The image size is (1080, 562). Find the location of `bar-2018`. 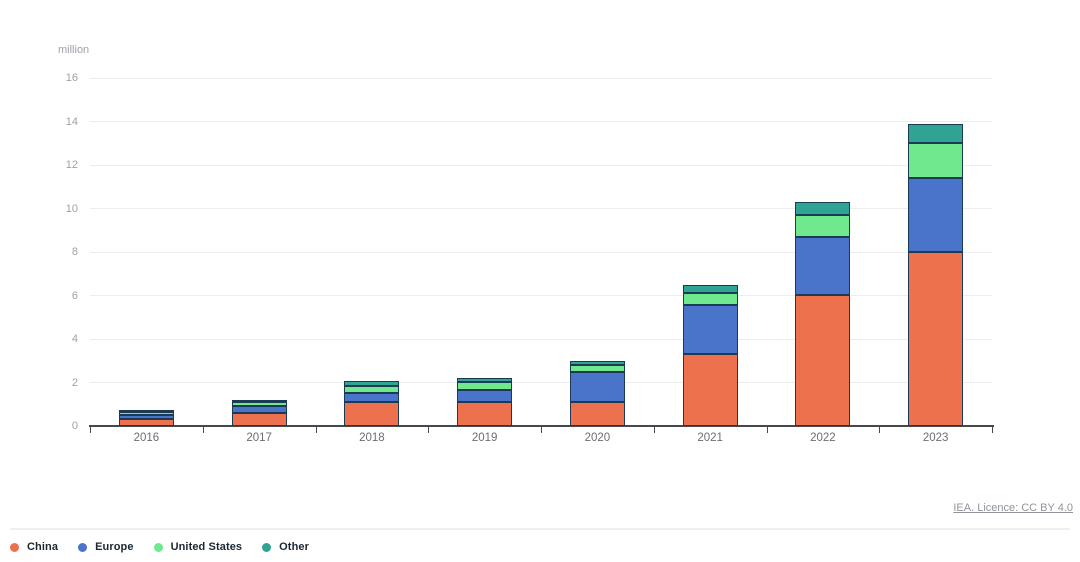

bar-2018 is located at coordinates (372, 403).